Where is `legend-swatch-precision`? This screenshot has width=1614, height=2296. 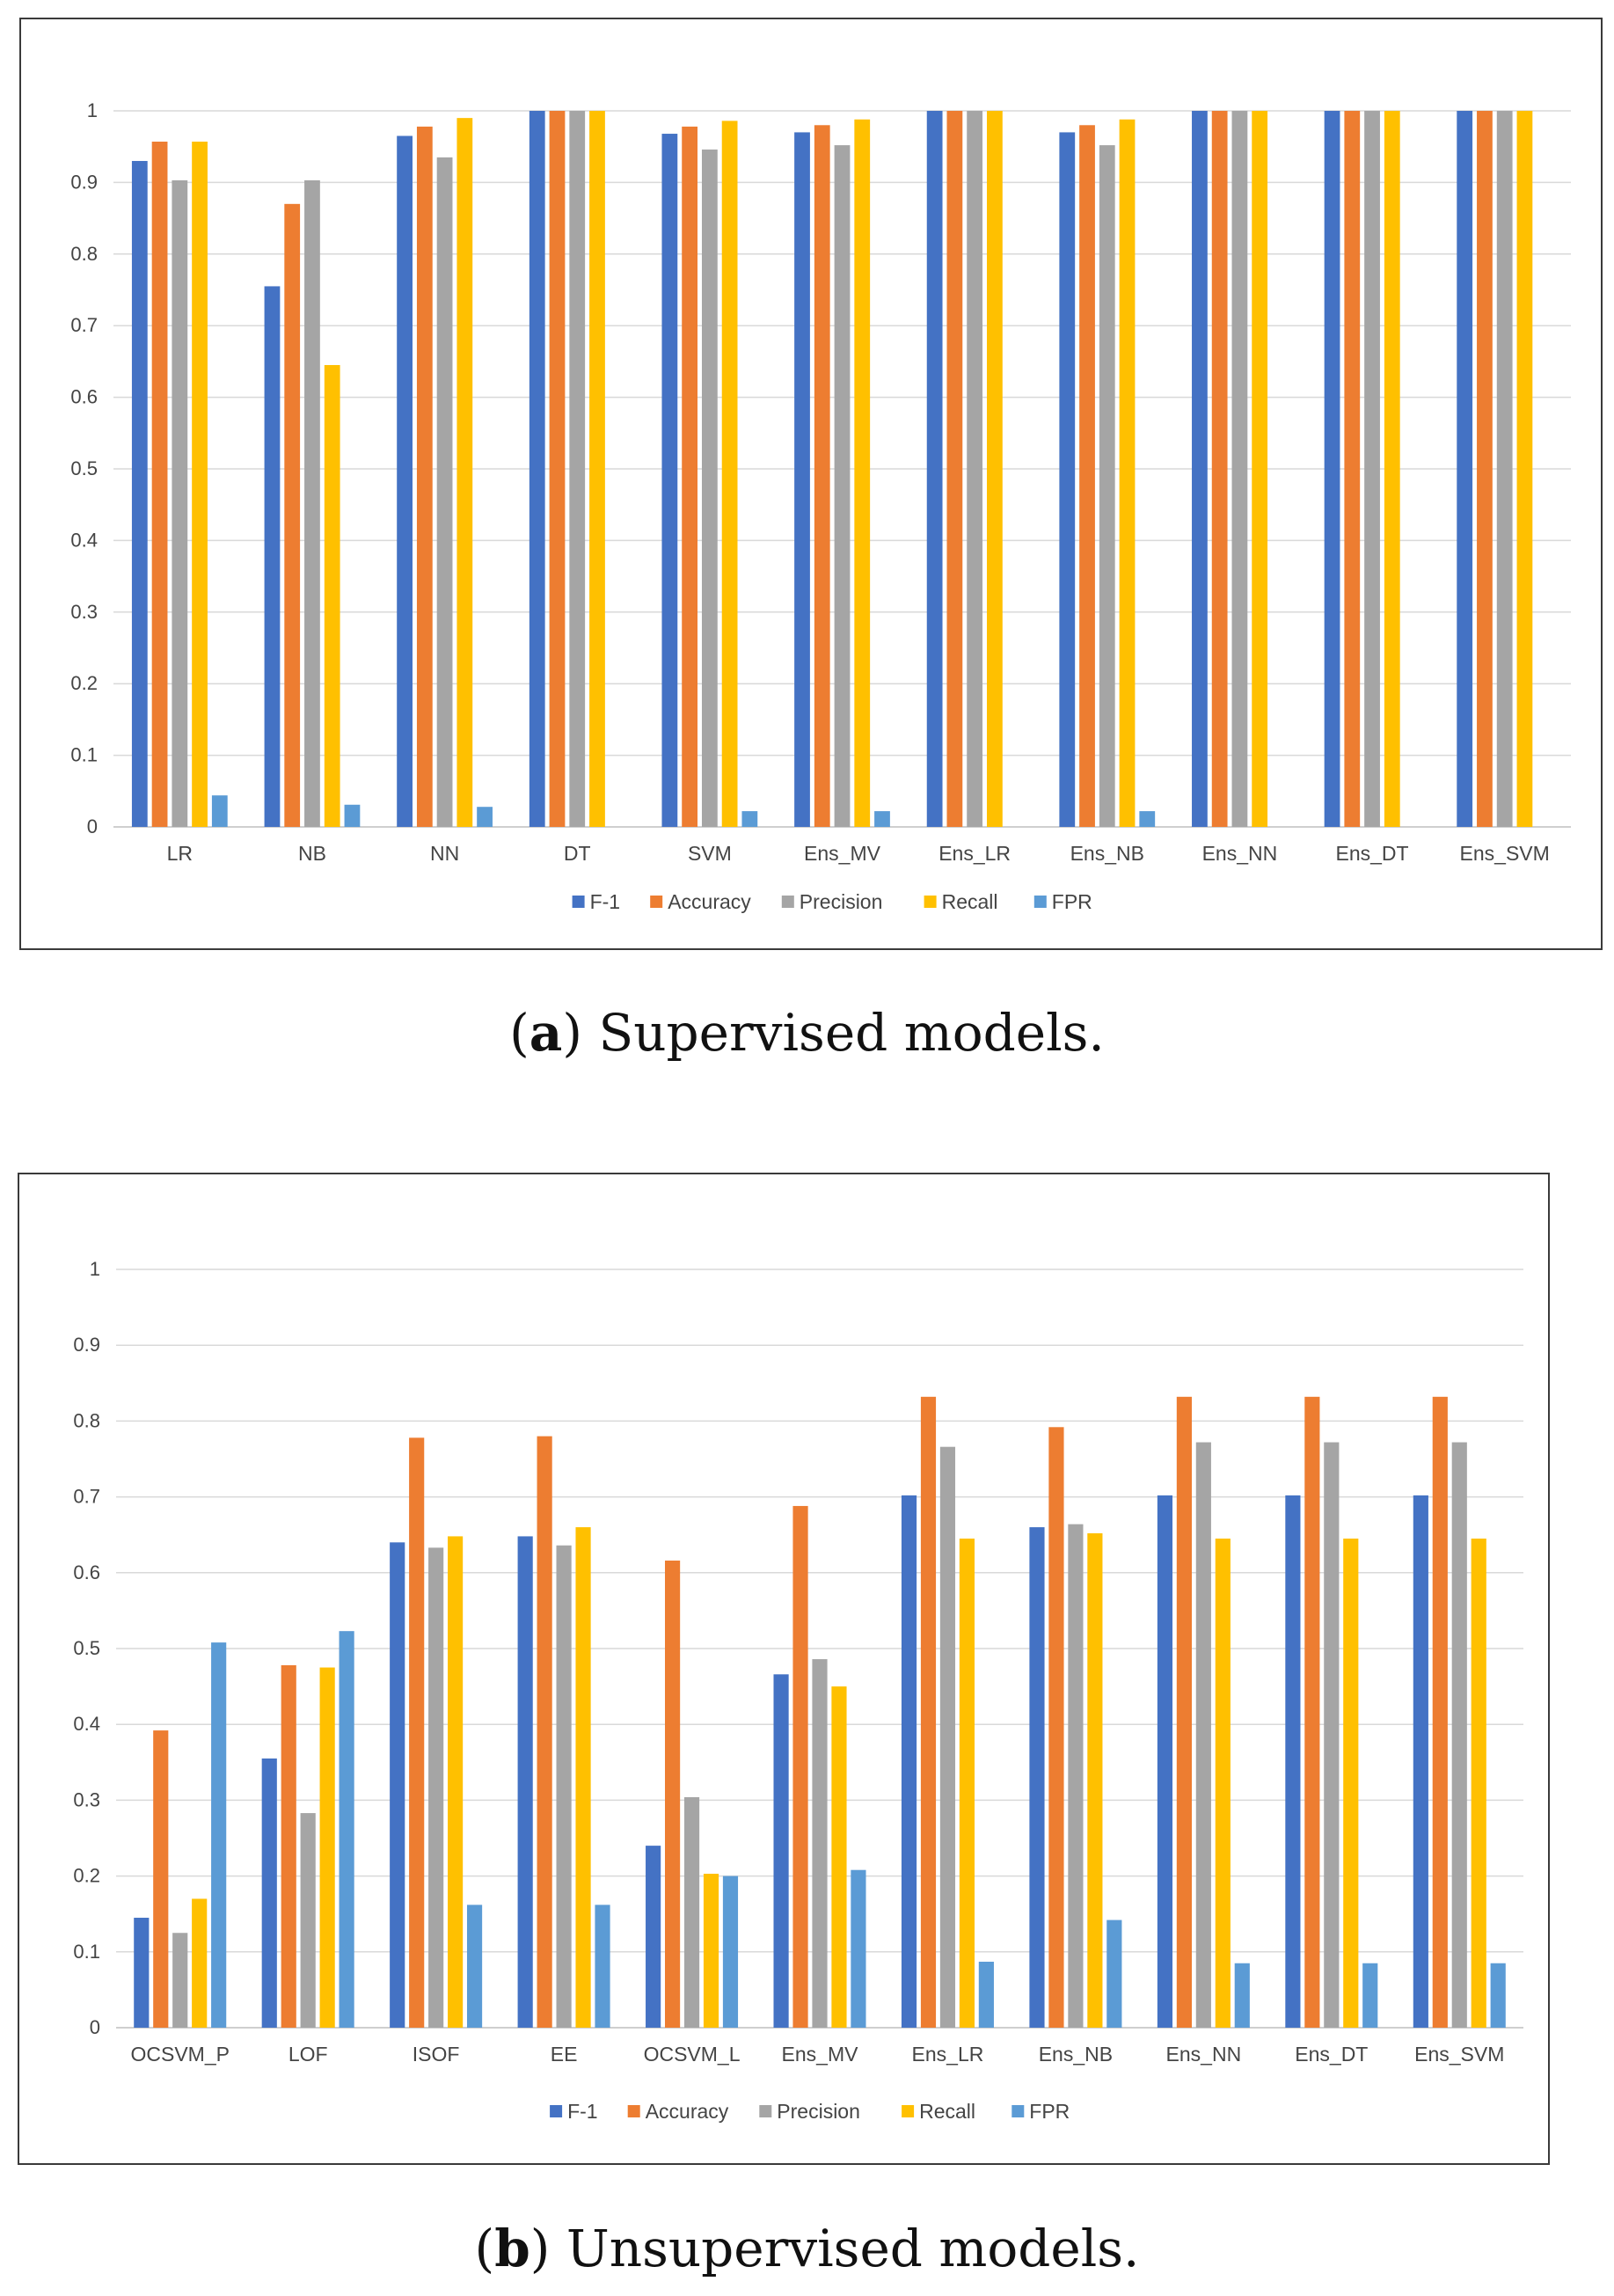 legend-swatch-precision is located at coordinates (765, 2111).